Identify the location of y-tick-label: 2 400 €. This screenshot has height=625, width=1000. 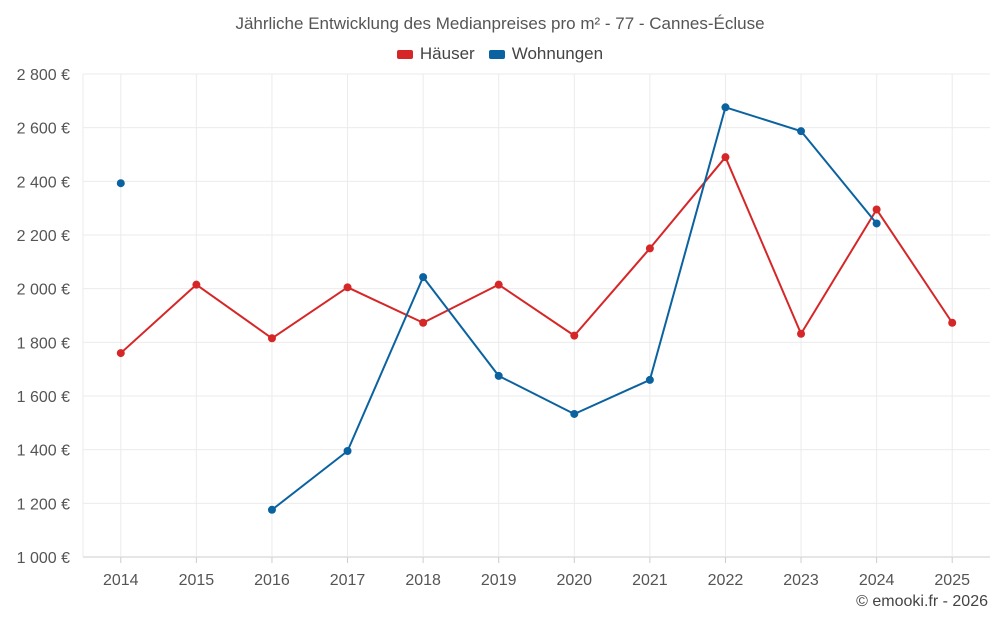
(43, 182).